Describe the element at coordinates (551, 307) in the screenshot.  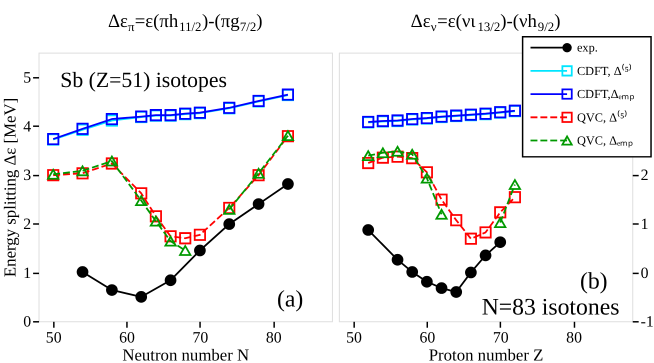
I see `annotation: N=83 isotones` at that location.